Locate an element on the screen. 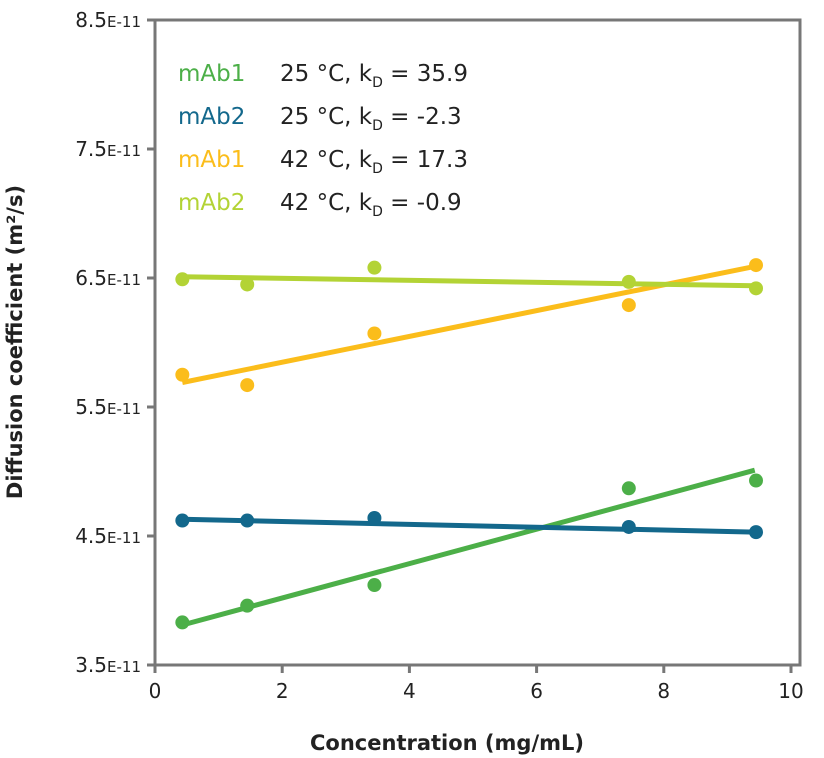  legend-series-label: 42 °C, kD = 17.3 is located at coordinates (374, 162).